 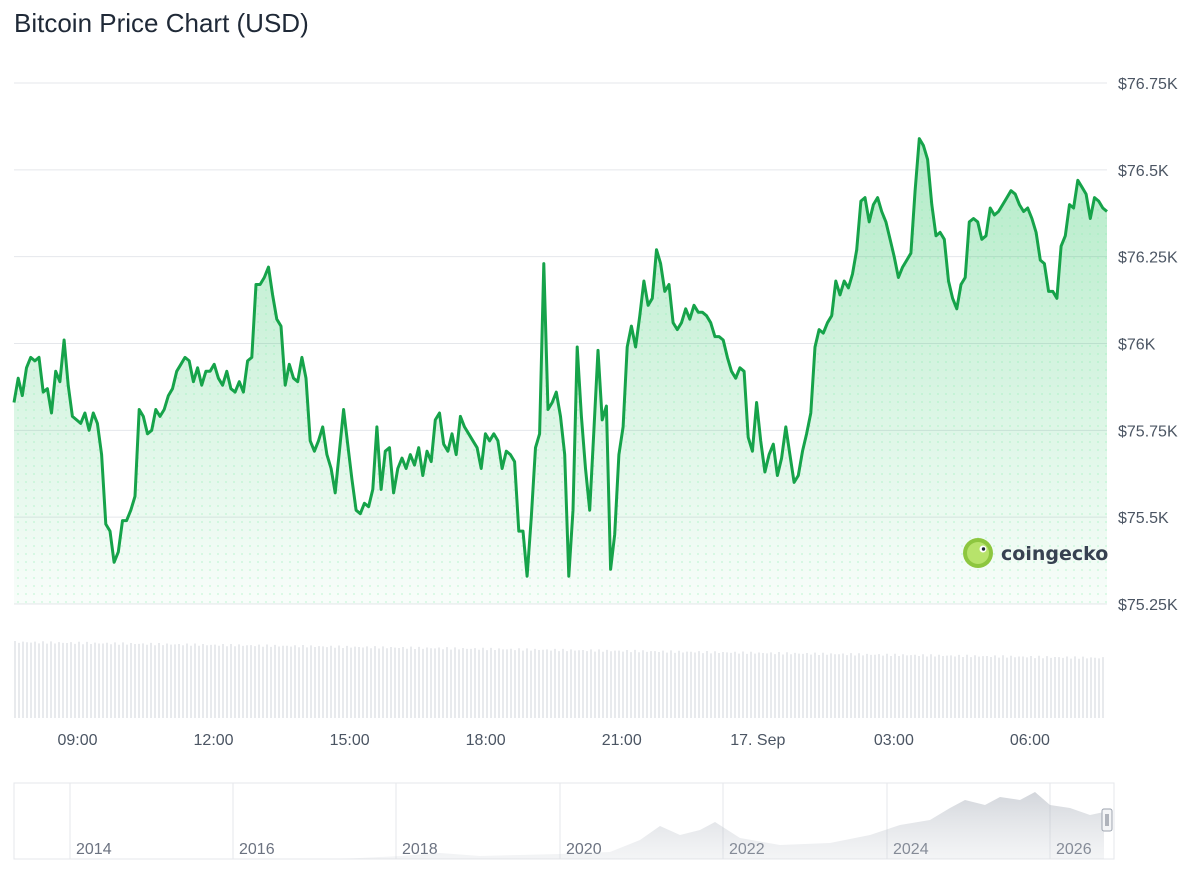 I want to click on y-tick-label: $76.75K, so click(x=1148, y=84).